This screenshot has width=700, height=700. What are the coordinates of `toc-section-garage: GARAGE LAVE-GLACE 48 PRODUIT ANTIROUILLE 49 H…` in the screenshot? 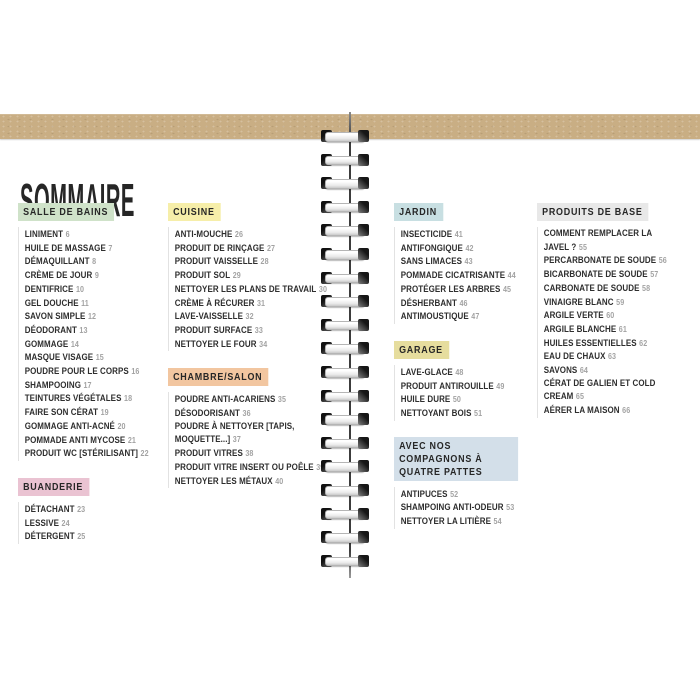 It's located at (467, 380).